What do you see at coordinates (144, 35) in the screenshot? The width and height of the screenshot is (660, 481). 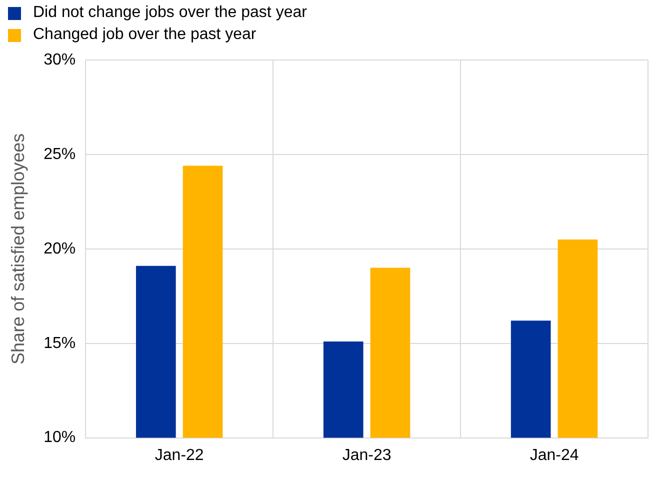 I see `legend-label: Changed job over the past year` at bounding box center [144, 35].